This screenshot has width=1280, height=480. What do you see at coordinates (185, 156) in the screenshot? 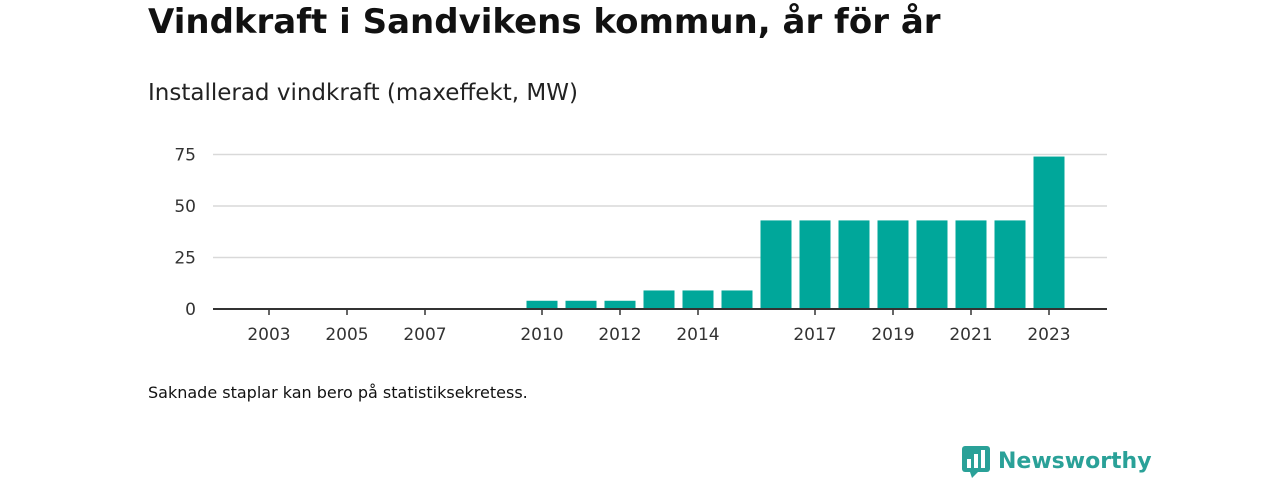
I see `y-tick-label: 75` at bounding box center [185, 156].